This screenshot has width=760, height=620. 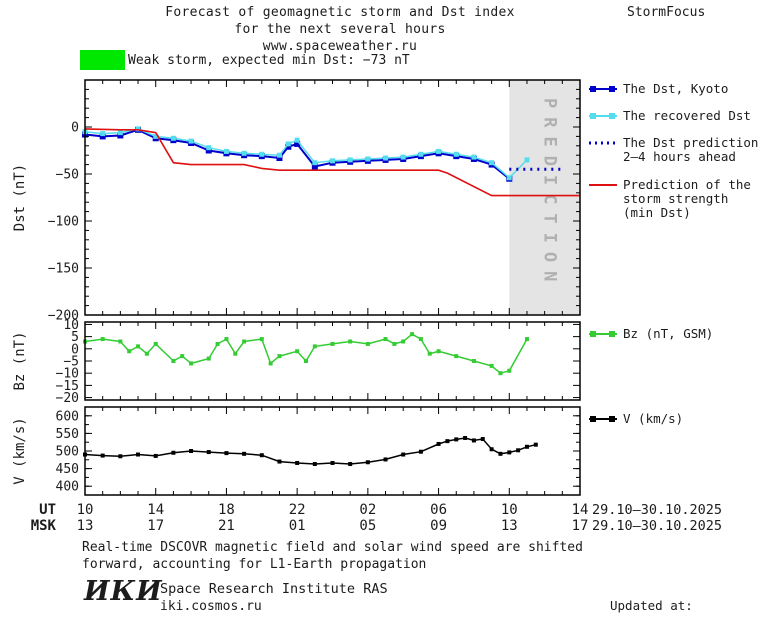 What do you see at coordinates (657, 510) in the screenshot?
I see `date-range-ut: 29.10–30.10.2025` at bounding box center [657, 510].